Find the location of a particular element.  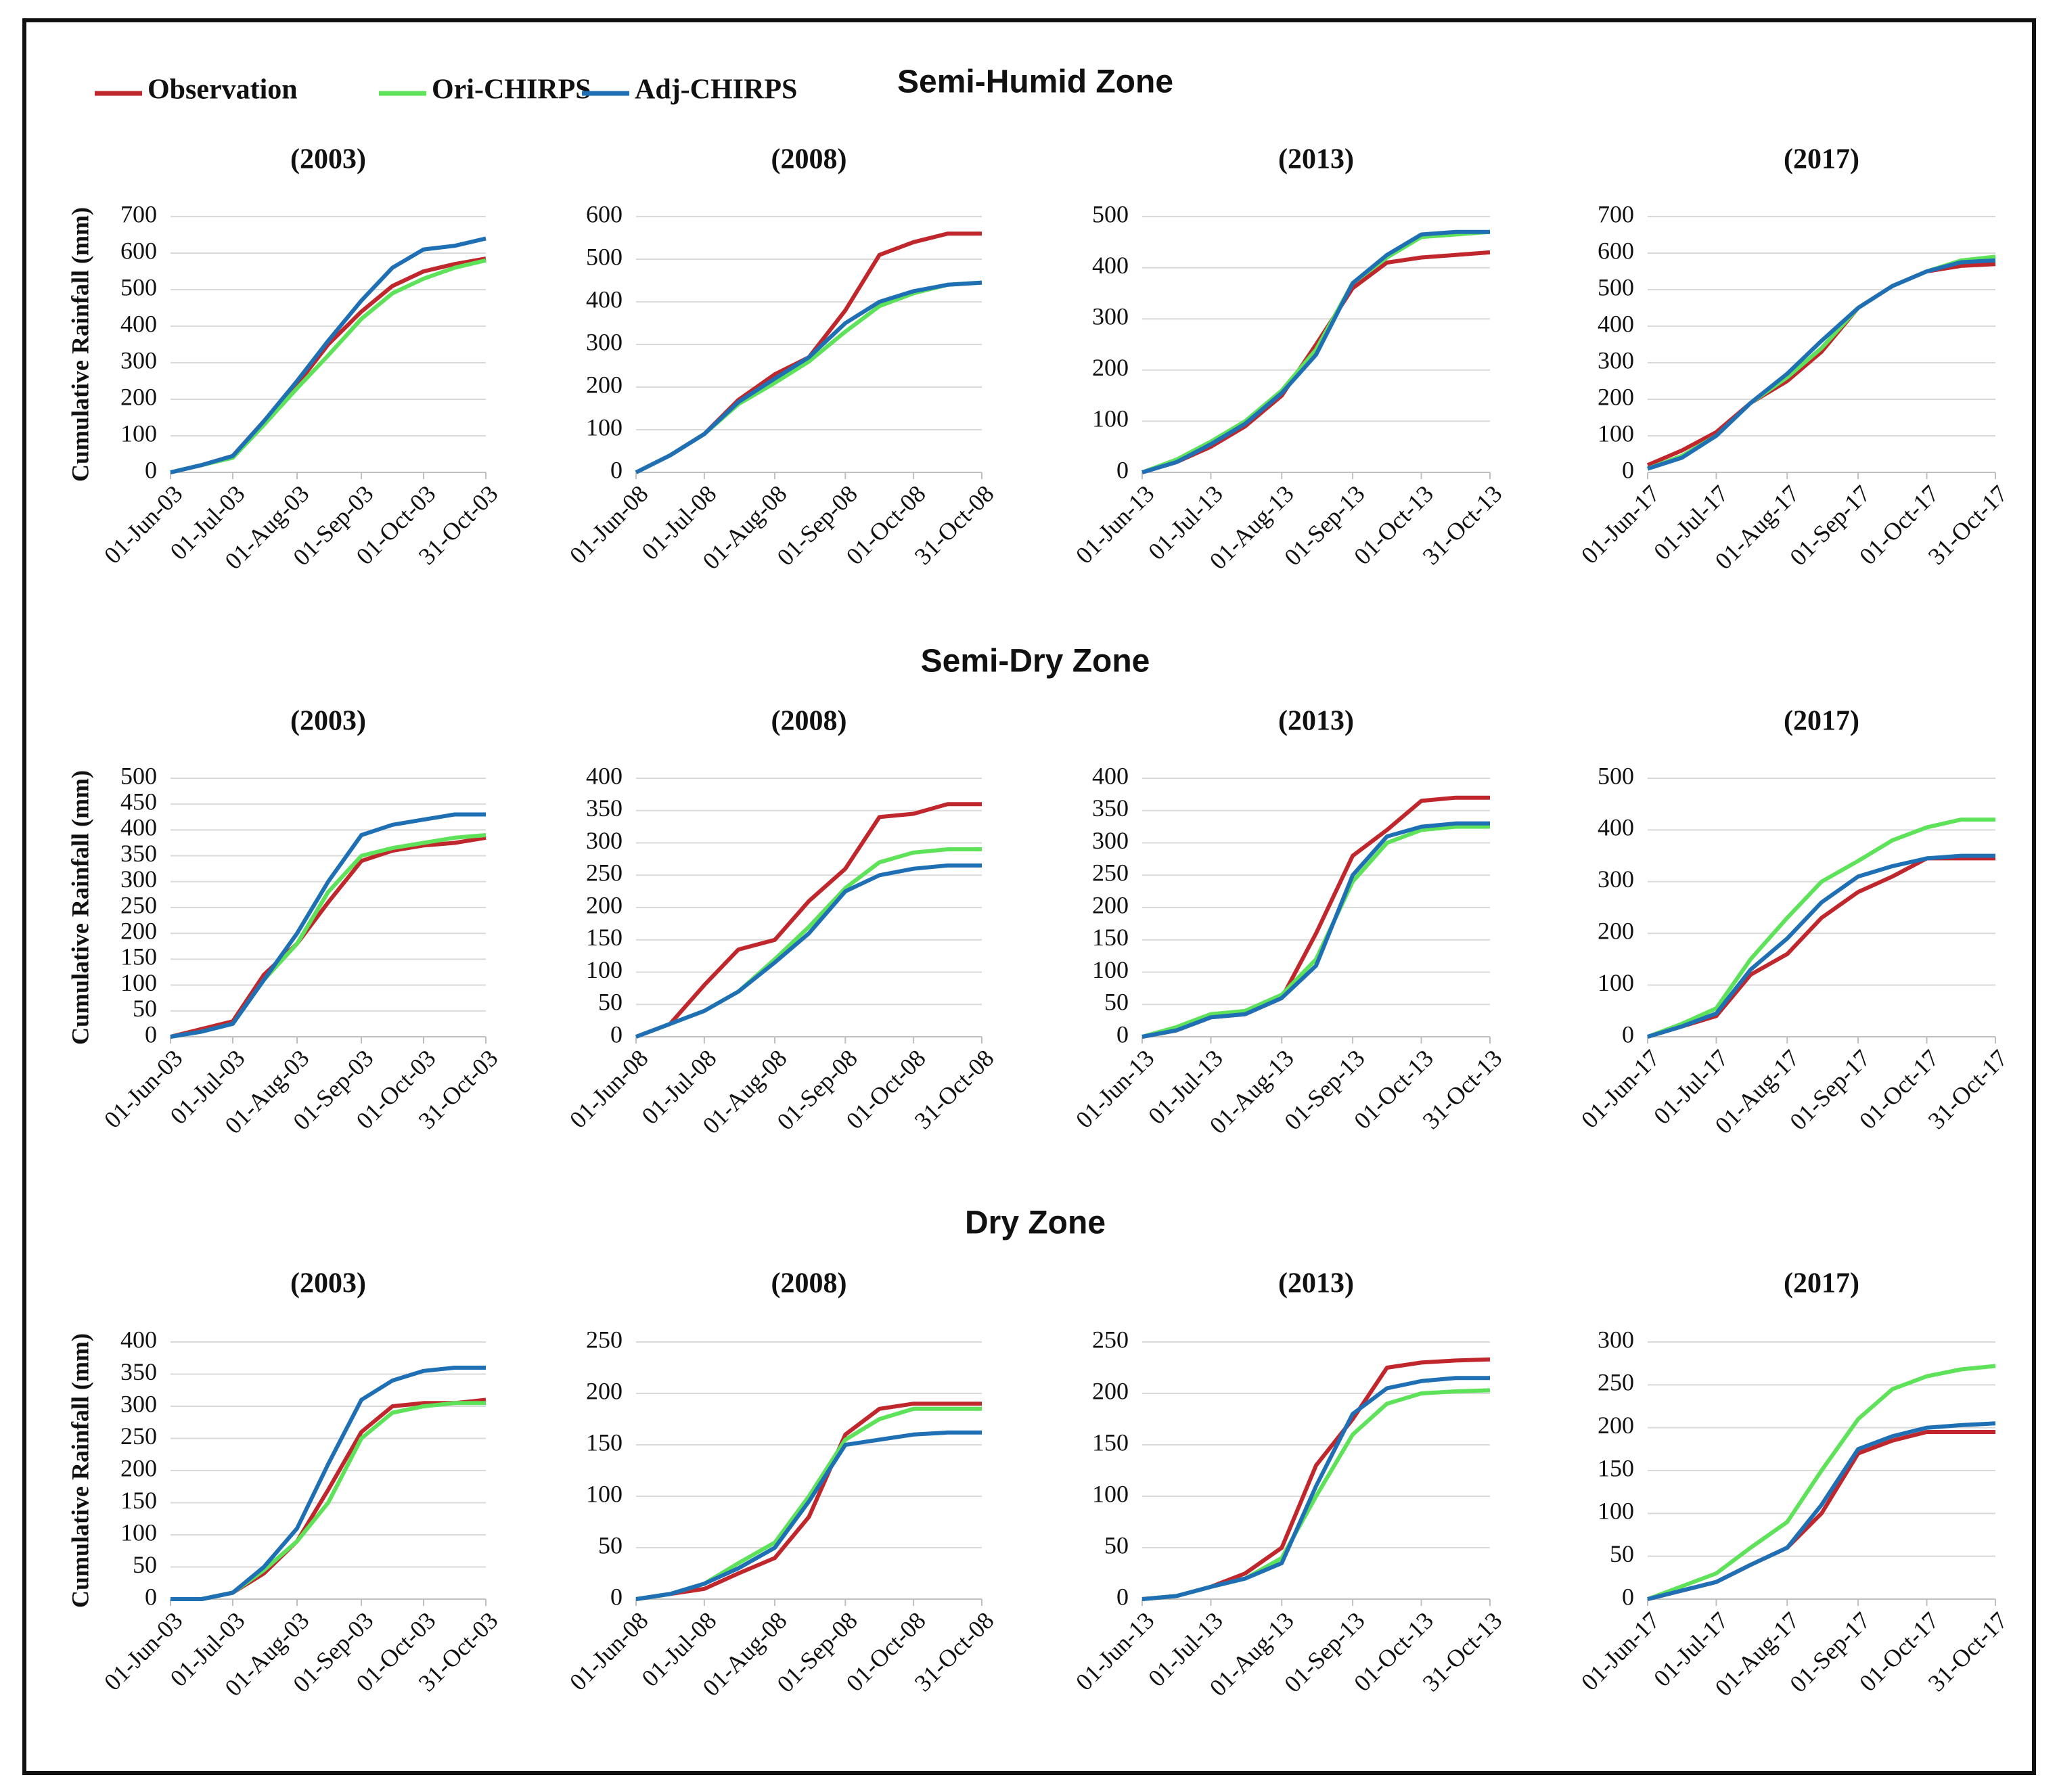

zone-title: Dry Zone is located at coordinates (1035, 1223).